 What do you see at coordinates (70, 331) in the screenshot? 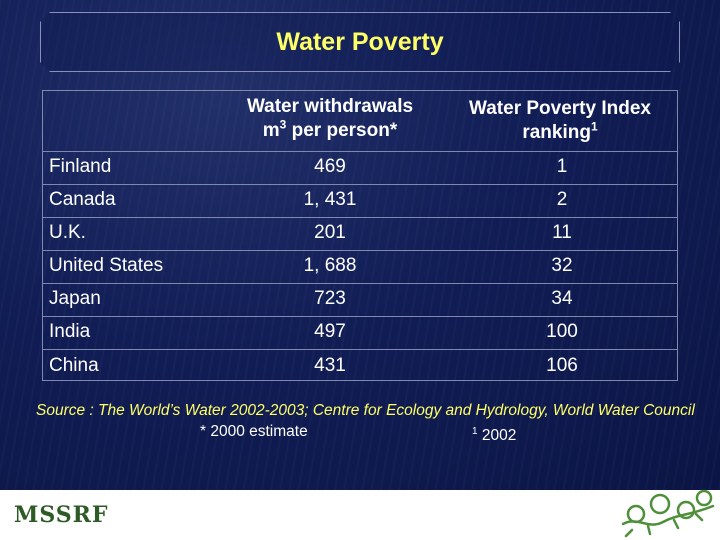
I see `row-country: India` at bounding box center [70, 331].